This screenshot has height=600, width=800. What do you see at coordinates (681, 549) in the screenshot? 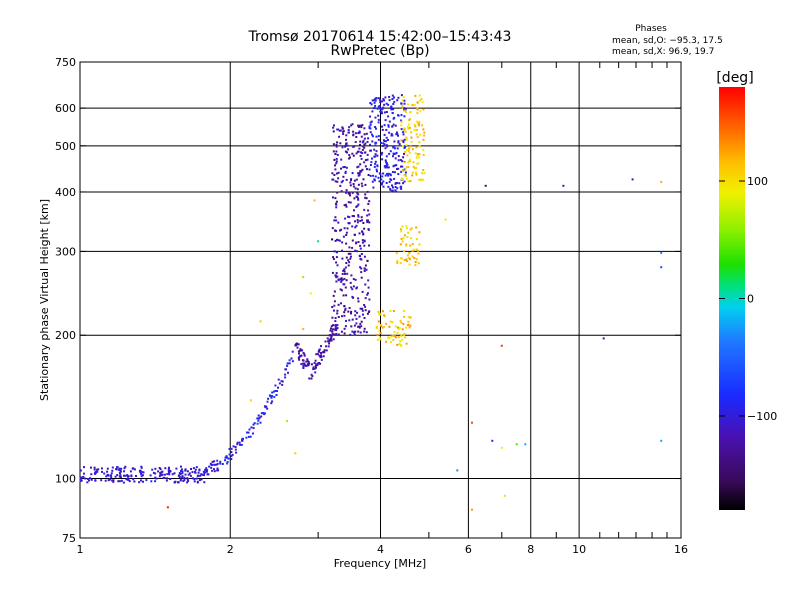
I see `x-tick-label: 16` at bounding box center [681, 549].